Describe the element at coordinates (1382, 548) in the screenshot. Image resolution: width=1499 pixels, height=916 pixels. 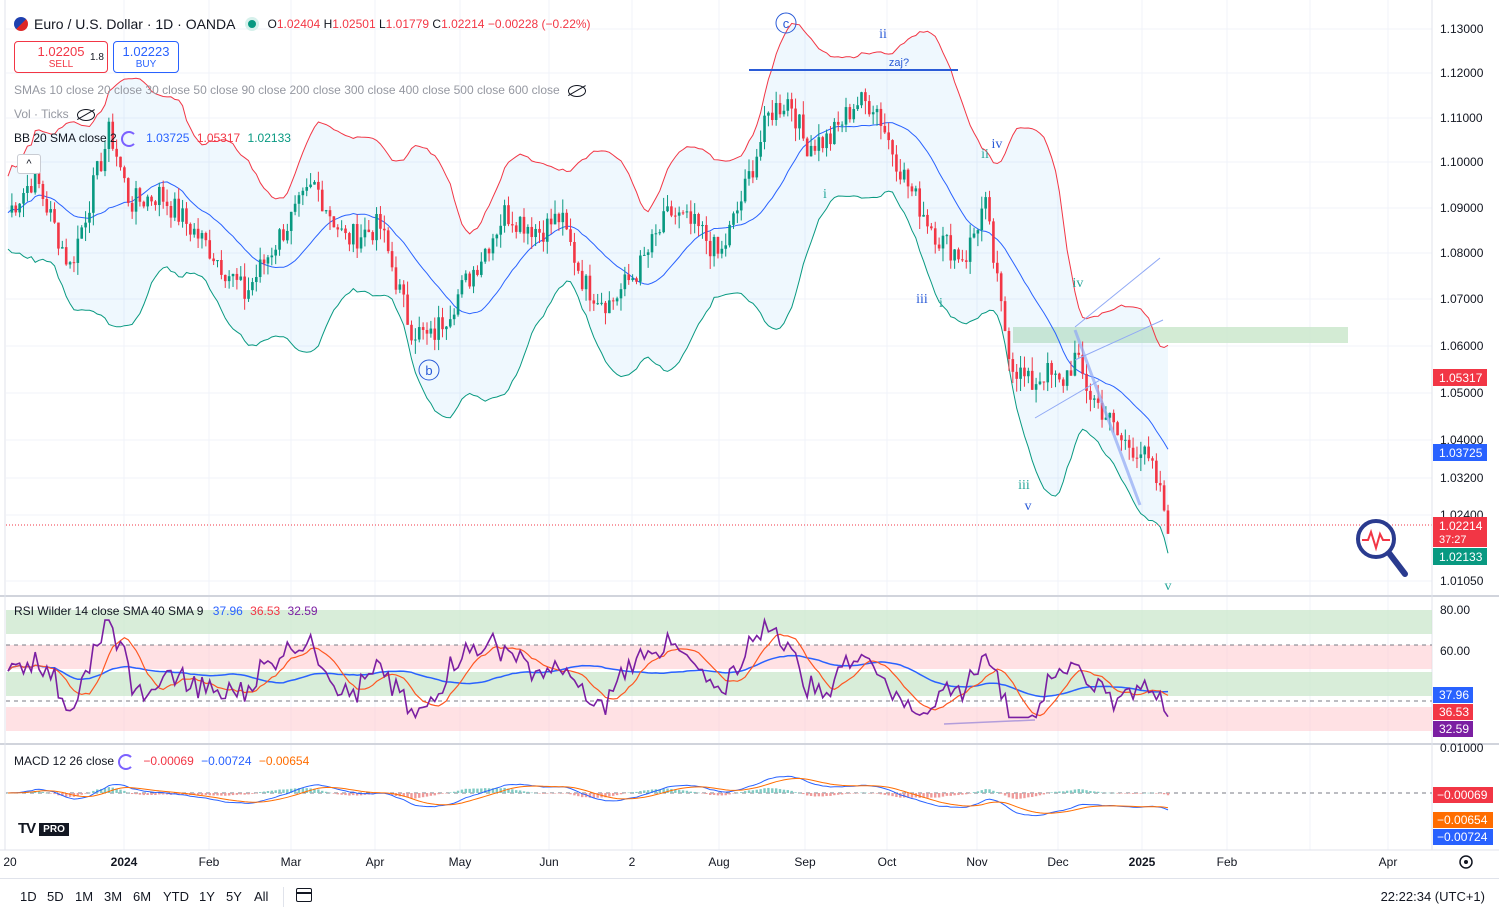
I see `chart-magnifier-icon` at that location.